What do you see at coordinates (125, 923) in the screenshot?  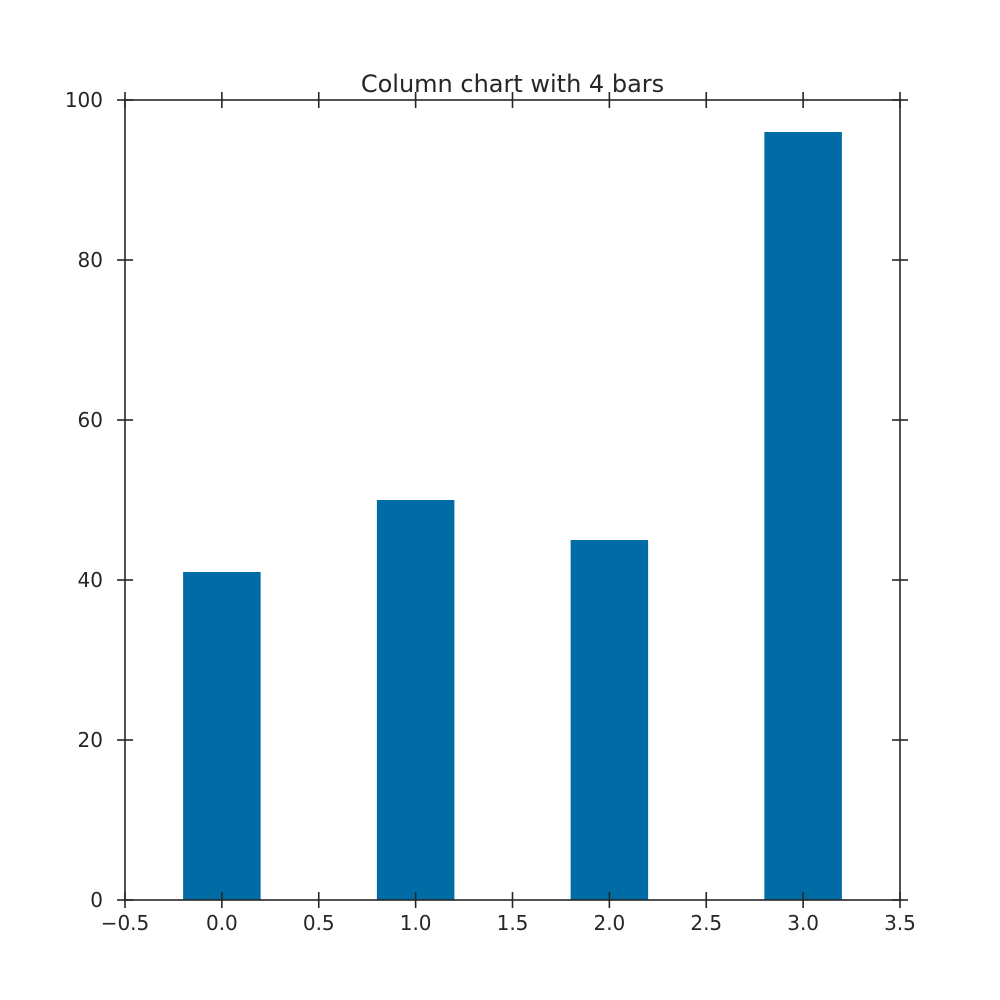 I see `x-tick-label-0: −0.5` at bounding box center [125, 923].